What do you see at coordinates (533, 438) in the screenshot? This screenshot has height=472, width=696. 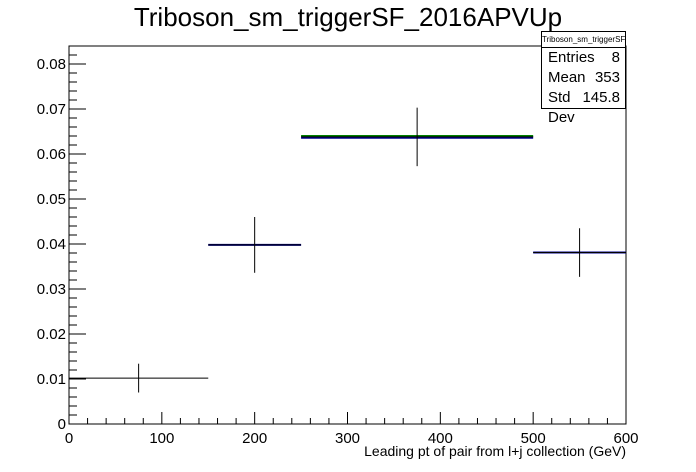 I see `x-tick-label: 500` at bounding box center [533, 438].